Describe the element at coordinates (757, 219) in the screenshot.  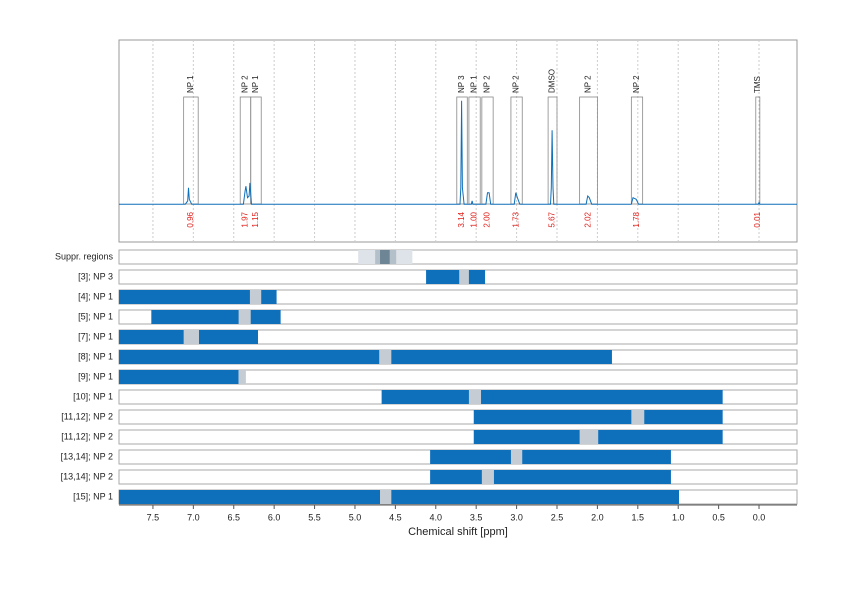
I see `integral-label: 0.01` at that location.